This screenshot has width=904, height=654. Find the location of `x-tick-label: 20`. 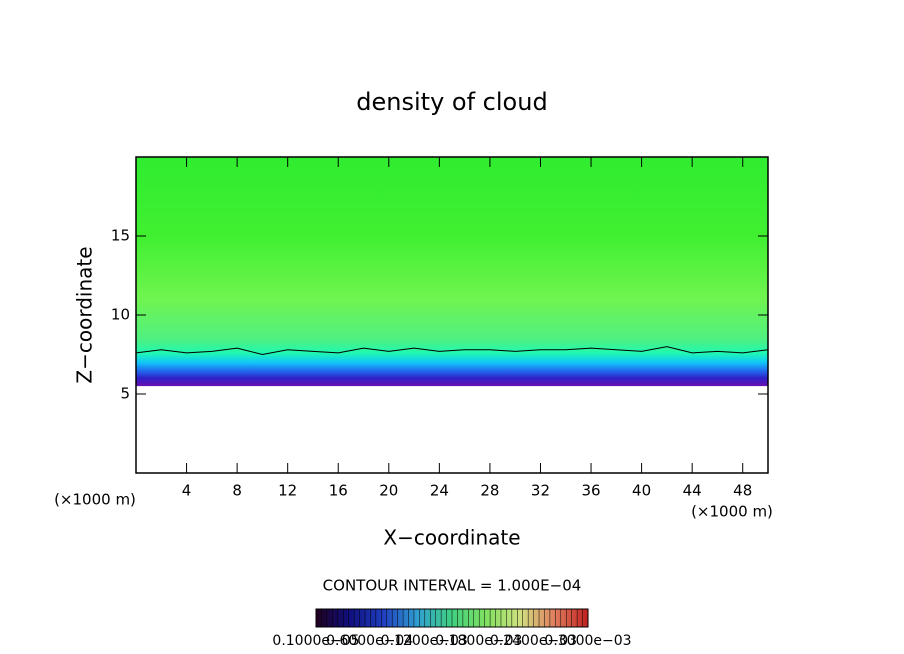

x-tick-label: 20 is located at coordinates (388, 491).